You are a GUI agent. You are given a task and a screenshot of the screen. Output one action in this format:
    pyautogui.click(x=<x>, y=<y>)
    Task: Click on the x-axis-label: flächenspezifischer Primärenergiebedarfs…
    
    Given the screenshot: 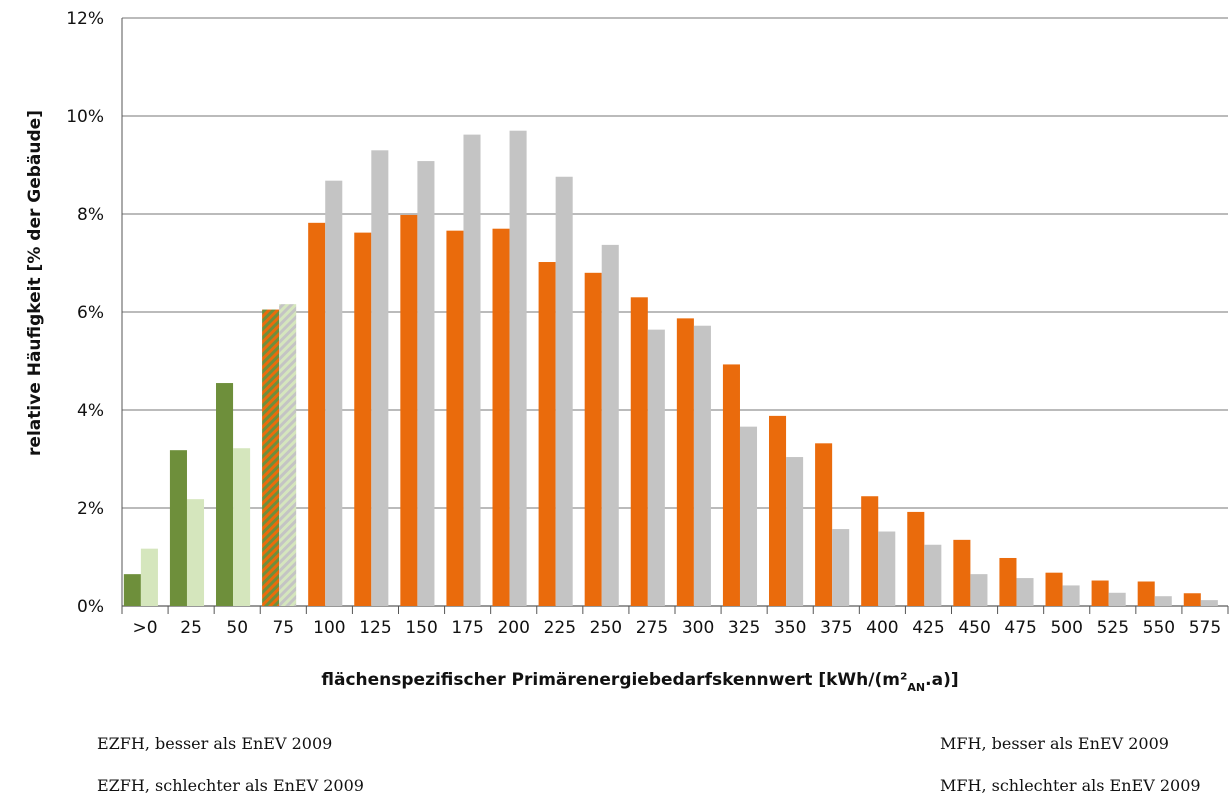 What is the action you would take?
    pyautogui.click(x=639, y=682)
    